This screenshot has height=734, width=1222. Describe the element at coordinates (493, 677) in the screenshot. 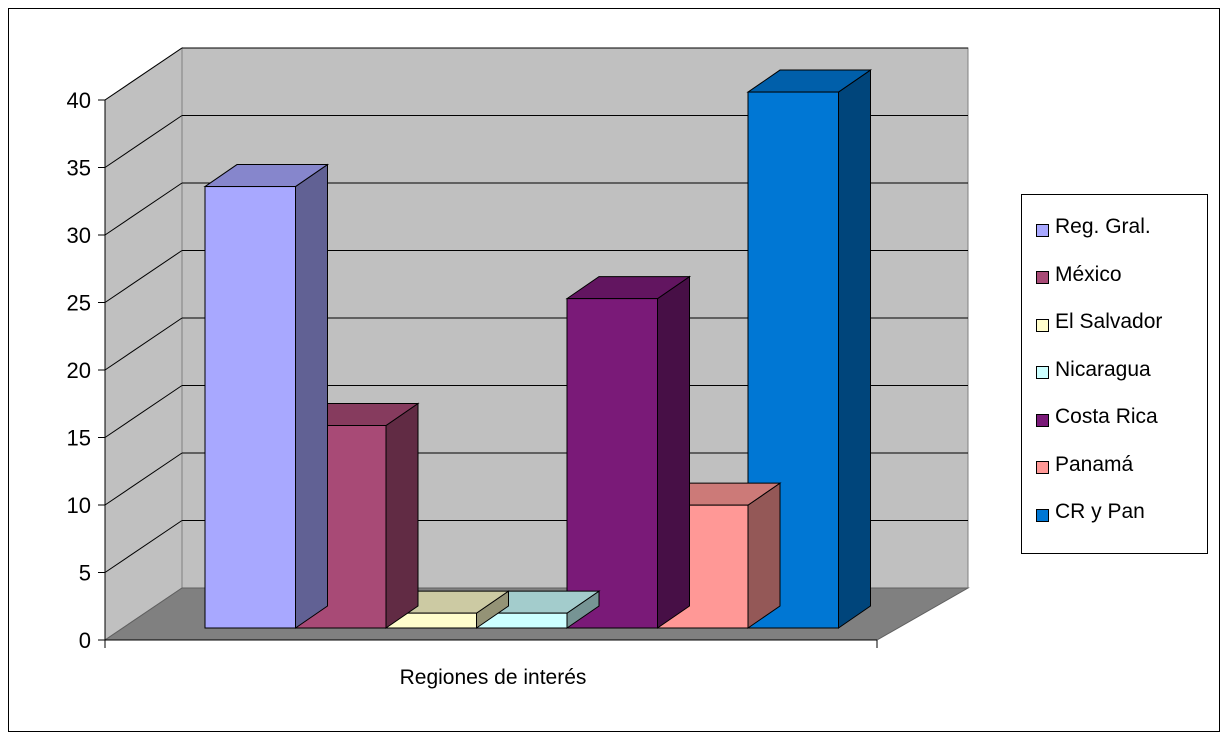

I see `x-axis-title: Regiones de interés` at that location.